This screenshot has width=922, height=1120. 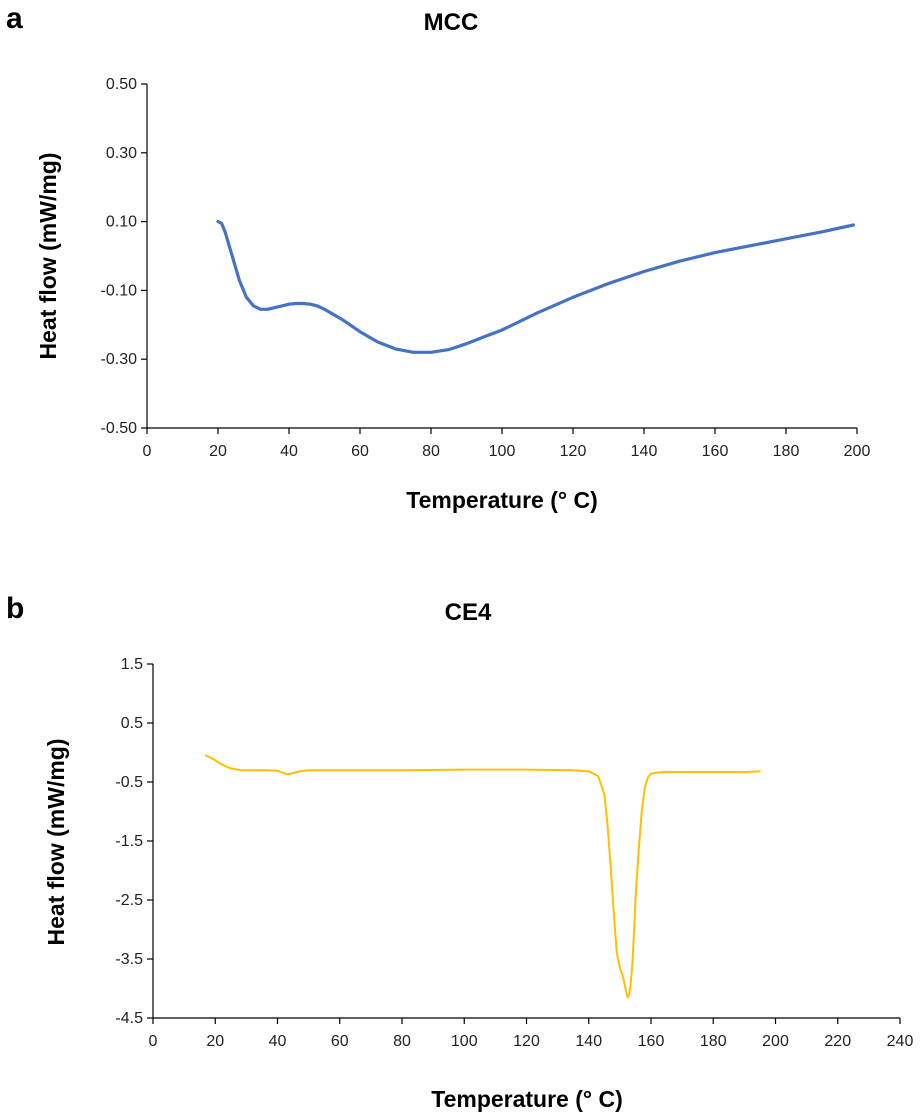 What do you see at coordinates (48, 256) in the screenshot?
I see `panel-a-y-axis-title: Heat flow (mW/mg)` at bounding box center [48, 256].